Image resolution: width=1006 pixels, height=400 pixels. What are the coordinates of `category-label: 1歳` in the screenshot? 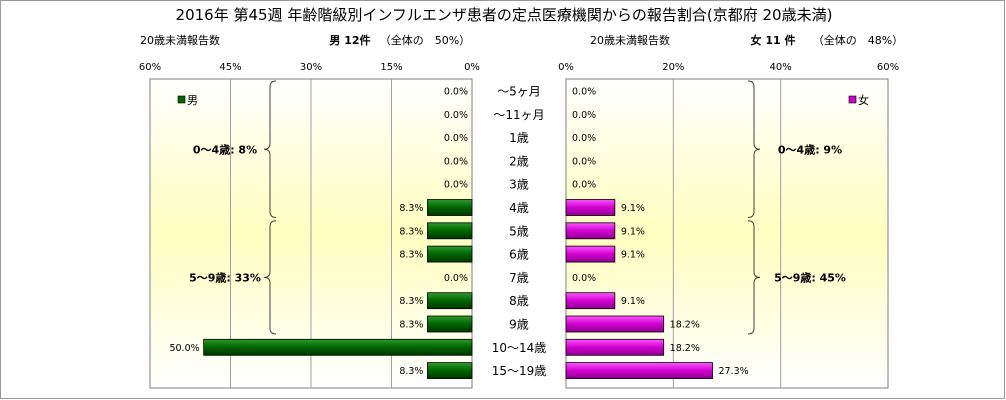 It's located at (519, 138).